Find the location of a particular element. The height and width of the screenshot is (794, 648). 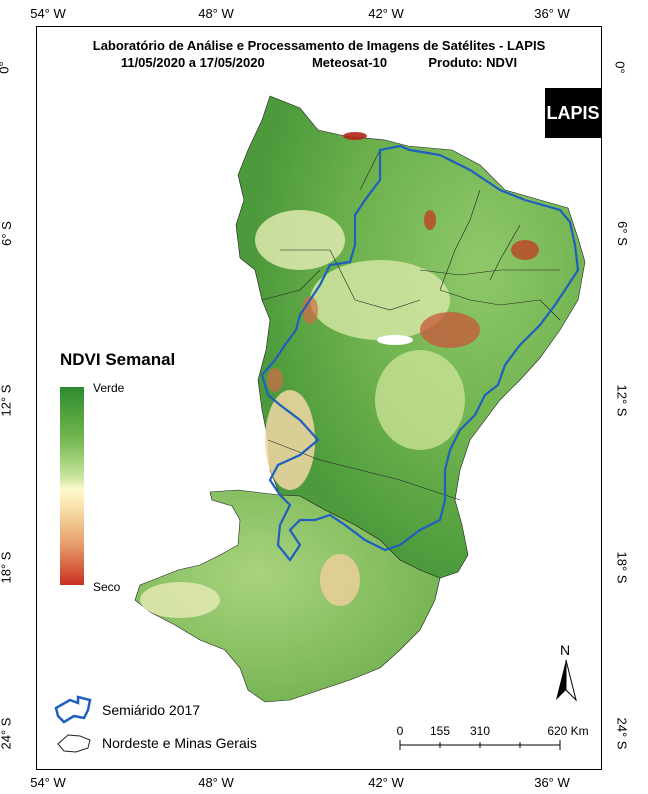

lon-label-top: 48° W is located at coordinates (216, 13).